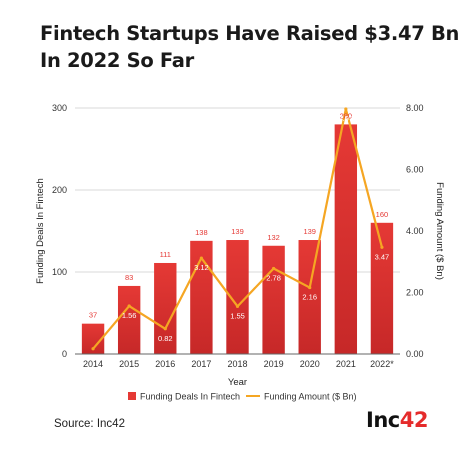 The image size is (474, 452). What do you see at coordinates (201, 267) in the screenshot?
I see `line-value-label: 3.12` at bounding box center [201, 267].